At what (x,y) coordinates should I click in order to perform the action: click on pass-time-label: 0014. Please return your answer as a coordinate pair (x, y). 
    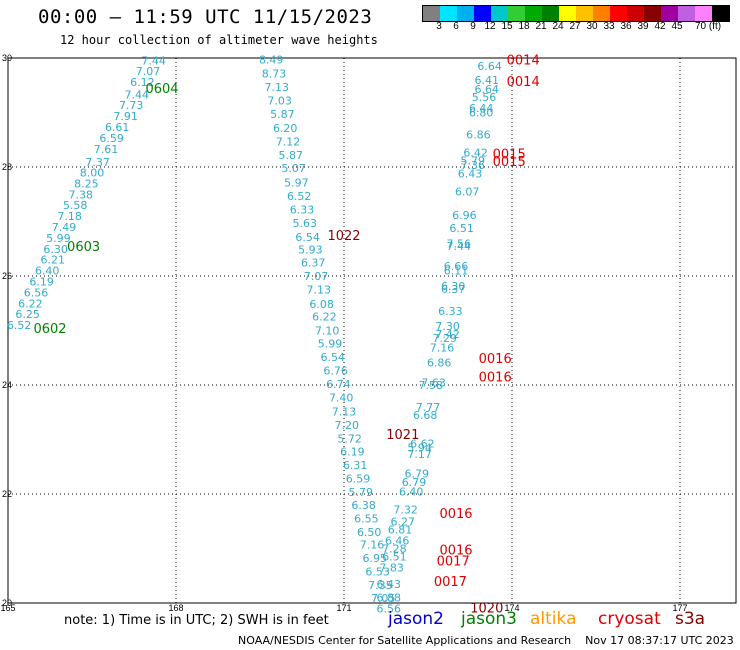
    Looking at the image, I should click on (523, 61).